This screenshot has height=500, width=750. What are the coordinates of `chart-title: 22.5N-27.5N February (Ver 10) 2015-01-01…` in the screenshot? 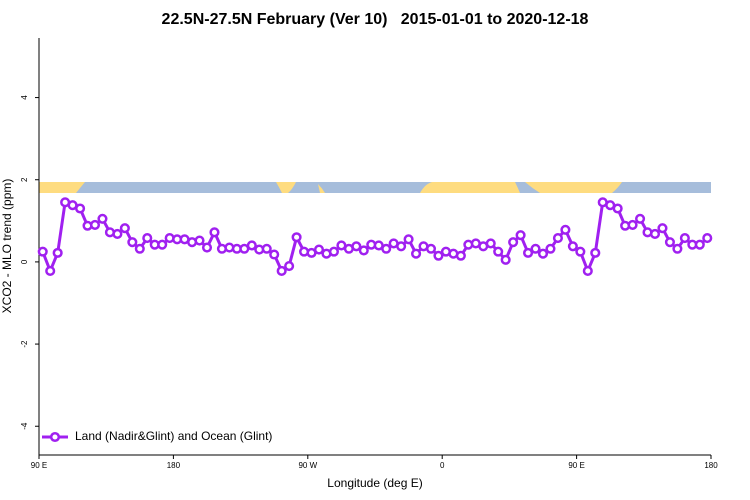 It's located at (375, 19).